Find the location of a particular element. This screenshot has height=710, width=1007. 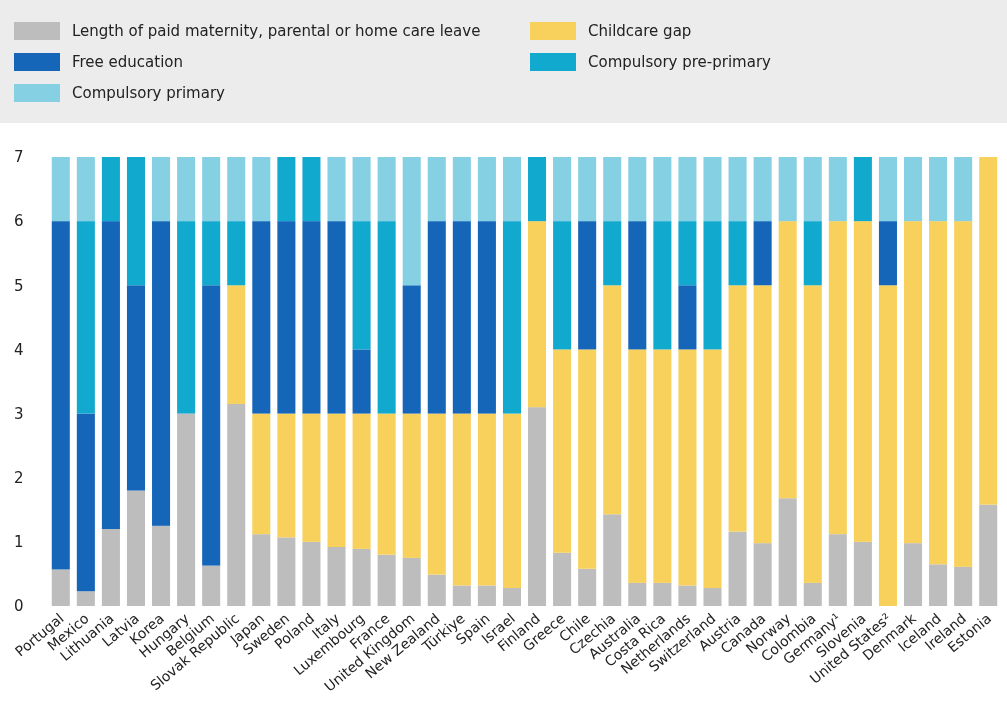

y-tick-label: 5 is located at coordinates (19, 285).